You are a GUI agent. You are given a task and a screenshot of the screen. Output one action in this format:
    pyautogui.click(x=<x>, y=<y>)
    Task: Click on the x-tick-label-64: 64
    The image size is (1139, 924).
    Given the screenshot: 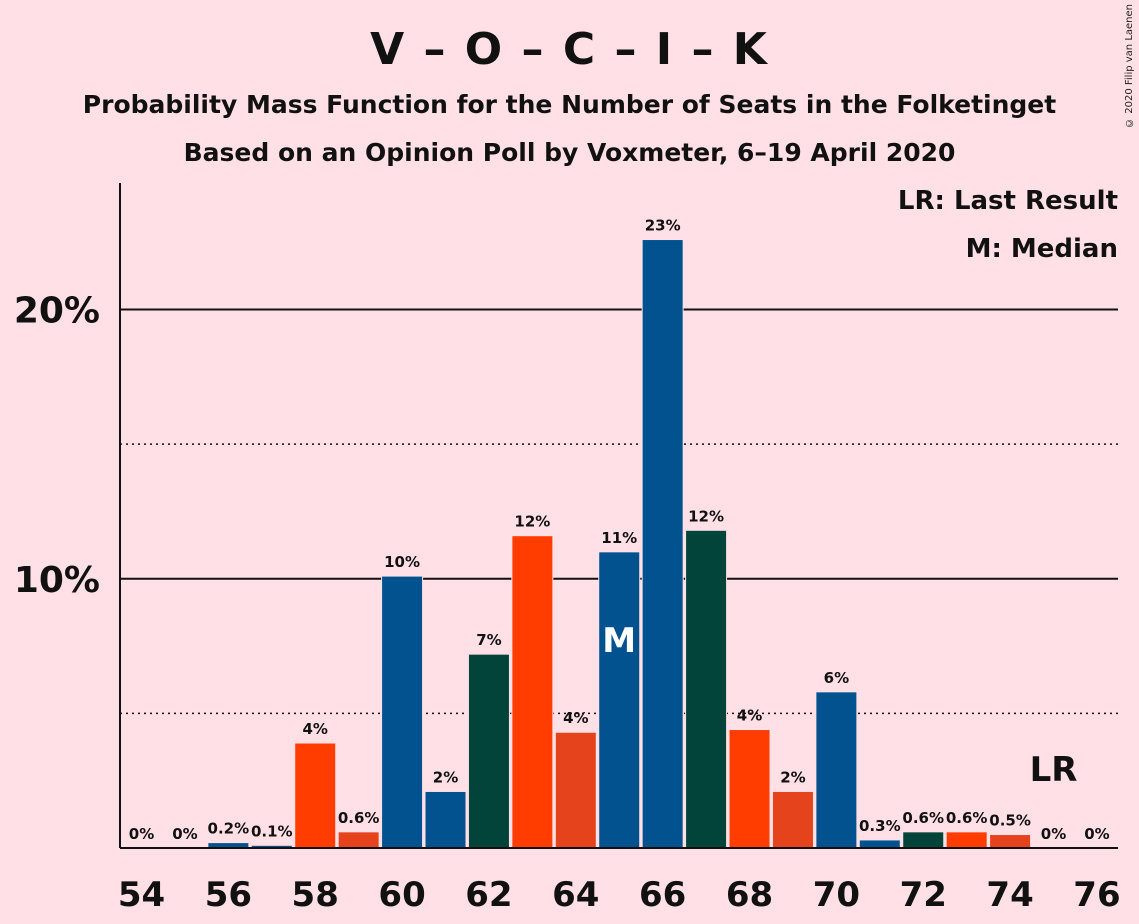 What is the action you would take?
    pyautogui.click(x=575, y=895)
    